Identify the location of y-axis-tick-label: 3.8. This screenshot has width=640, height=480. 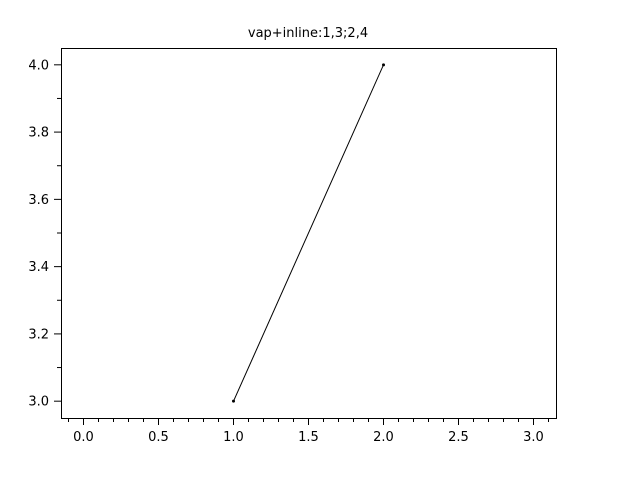
(38, 133).